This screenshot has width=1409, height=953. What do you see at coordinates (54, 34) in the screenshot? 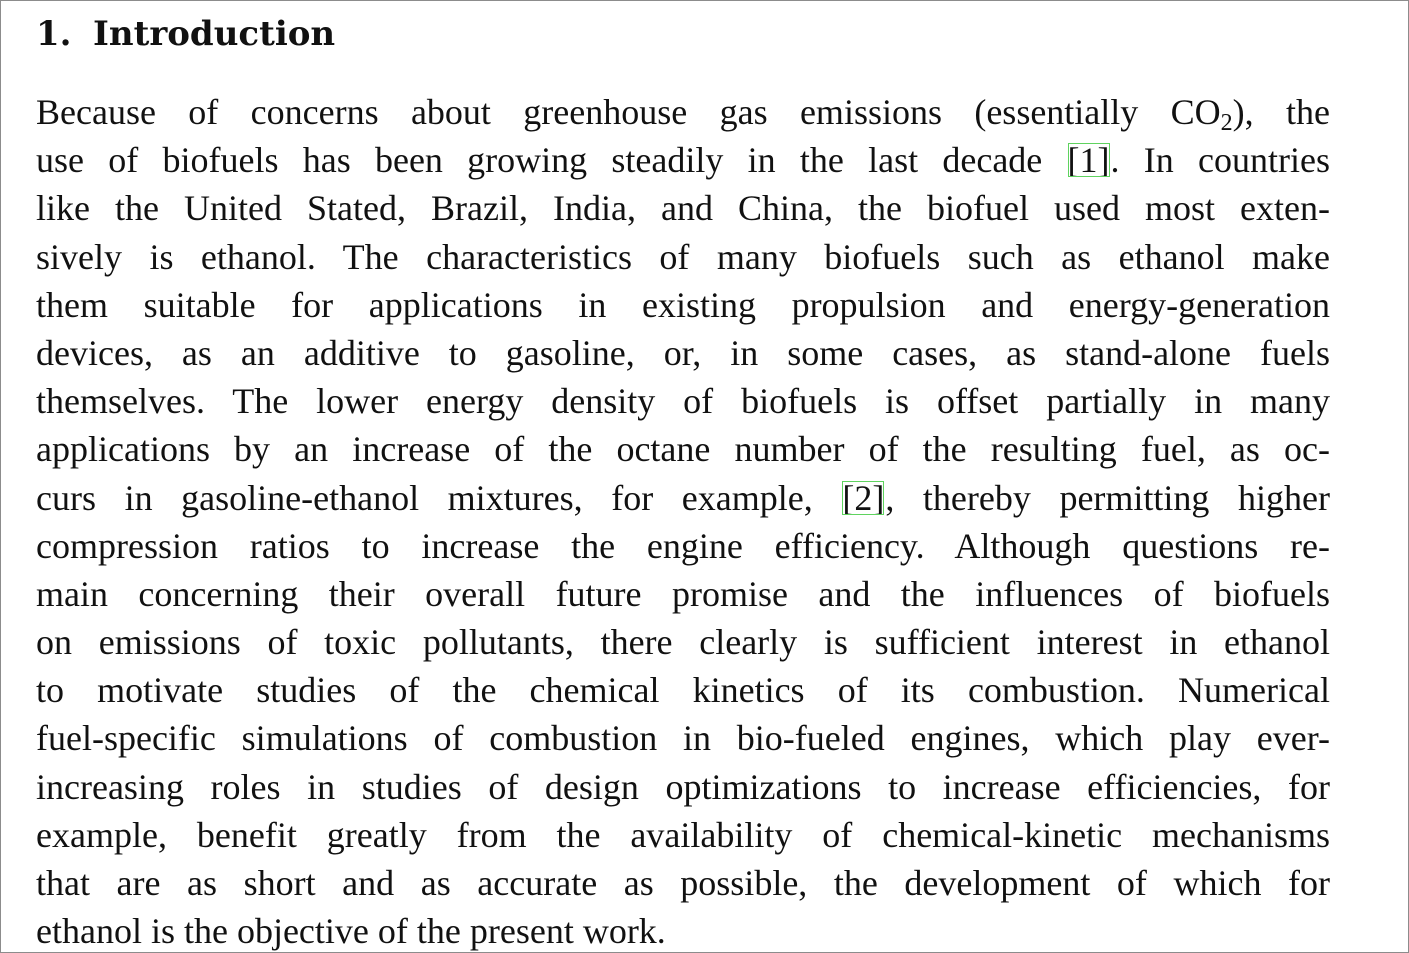
I see `section-number: 1.` at bounding box center [54, 34].